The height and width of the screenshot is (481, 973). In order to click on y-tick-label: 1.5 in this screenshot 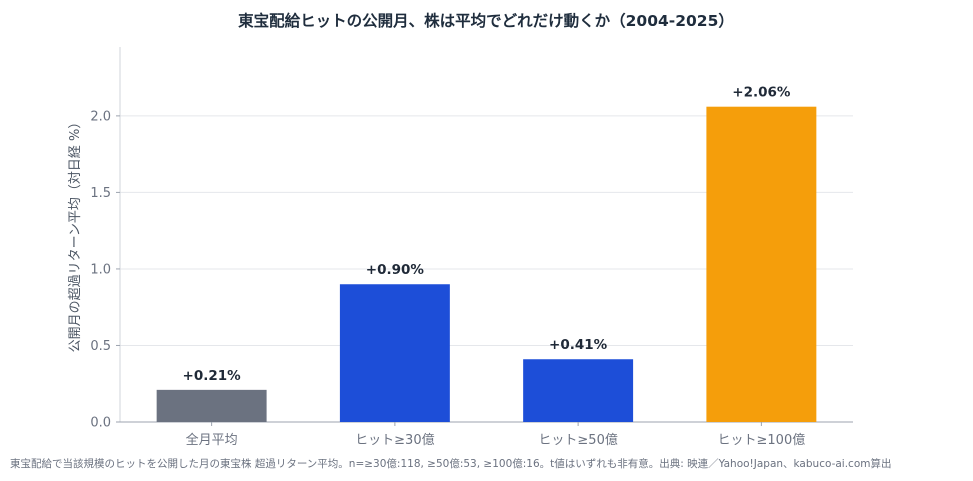, I will do `click(100, 193)`.